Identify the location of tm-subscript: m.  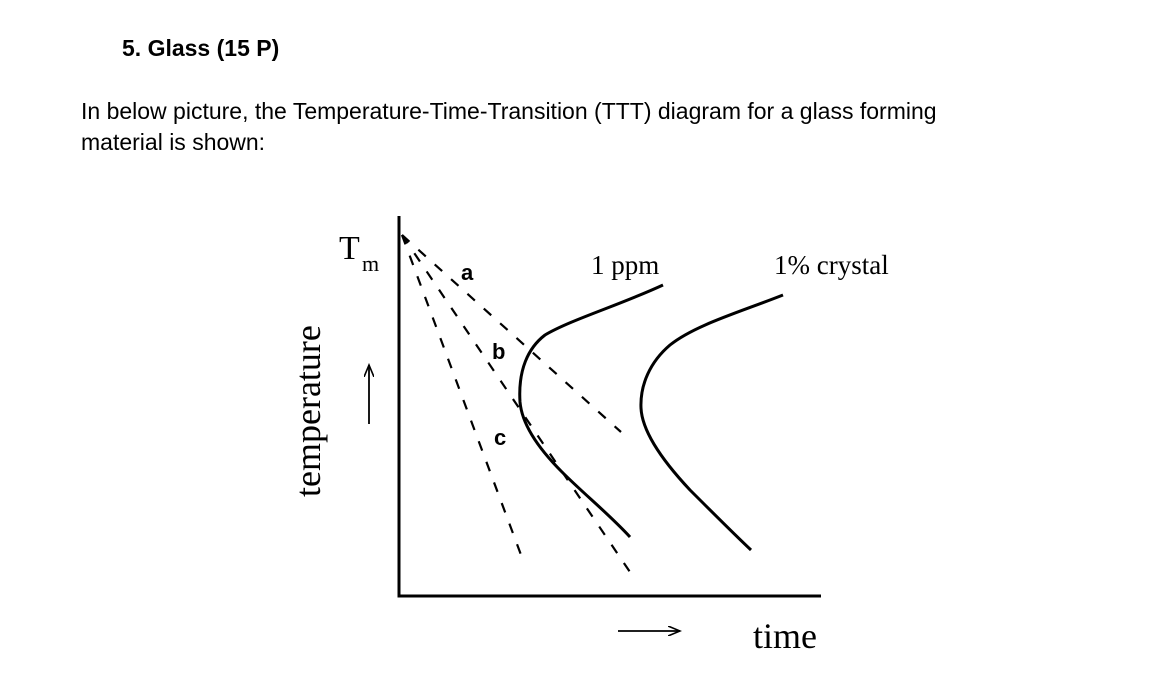
(370, 263).